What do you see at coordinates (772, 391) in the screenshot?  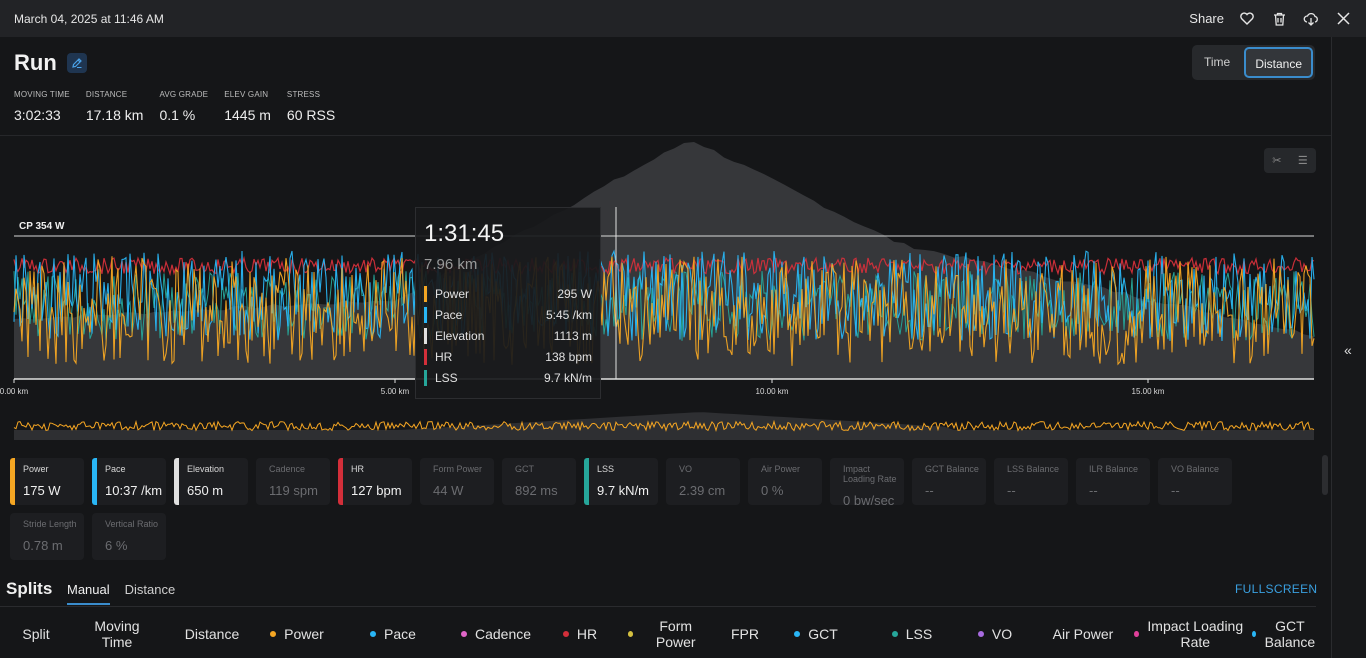 I see `x-tick-label: 10.00 km` at bounding box center [772, 391].